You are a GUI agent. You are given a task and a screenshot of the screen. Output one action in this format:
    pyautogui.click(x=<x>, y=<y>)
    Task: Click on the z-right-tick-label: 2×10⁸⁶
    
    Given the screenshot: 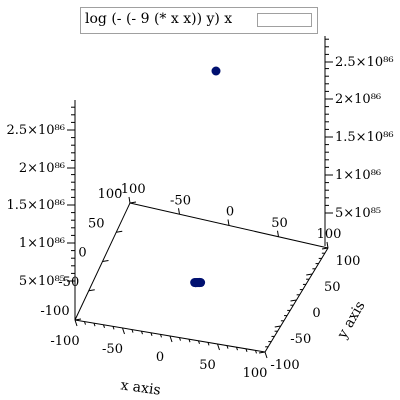 What is the action you would take?
    pyautogui.click(x=358, y=99)
    